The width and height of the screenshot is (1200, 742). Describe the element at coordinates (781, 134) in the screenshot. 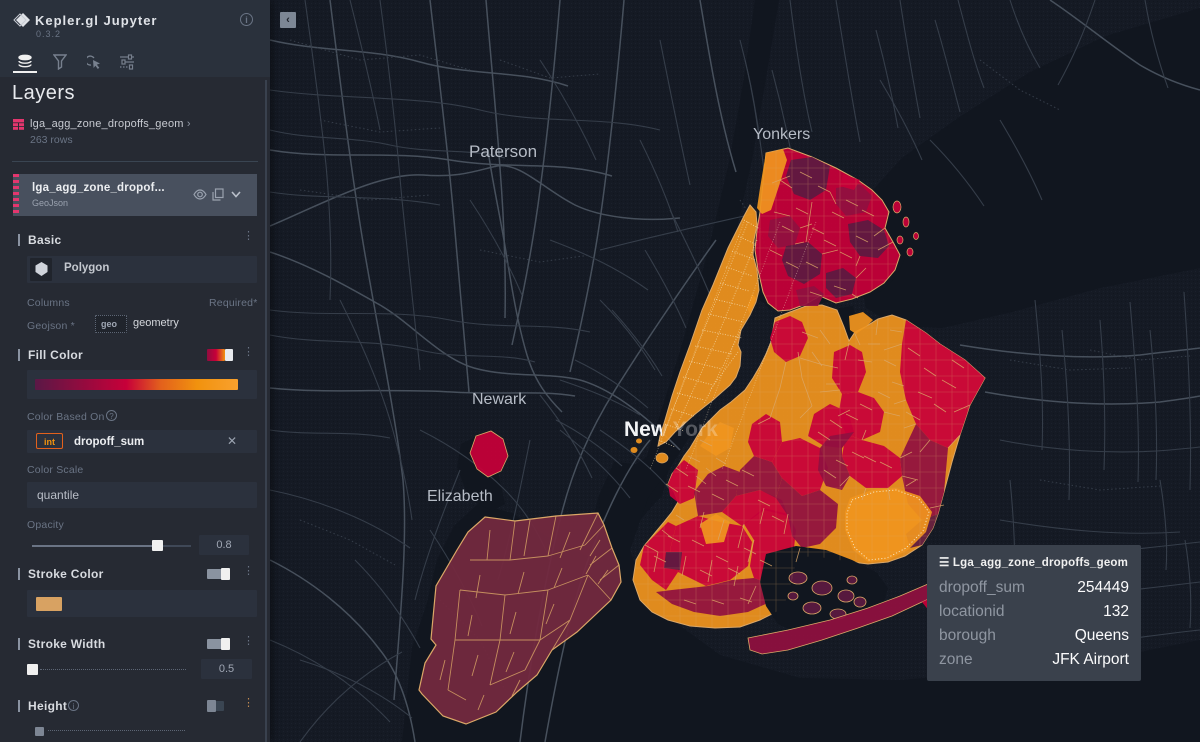

I see `svg-text: Yonkers` at that location.